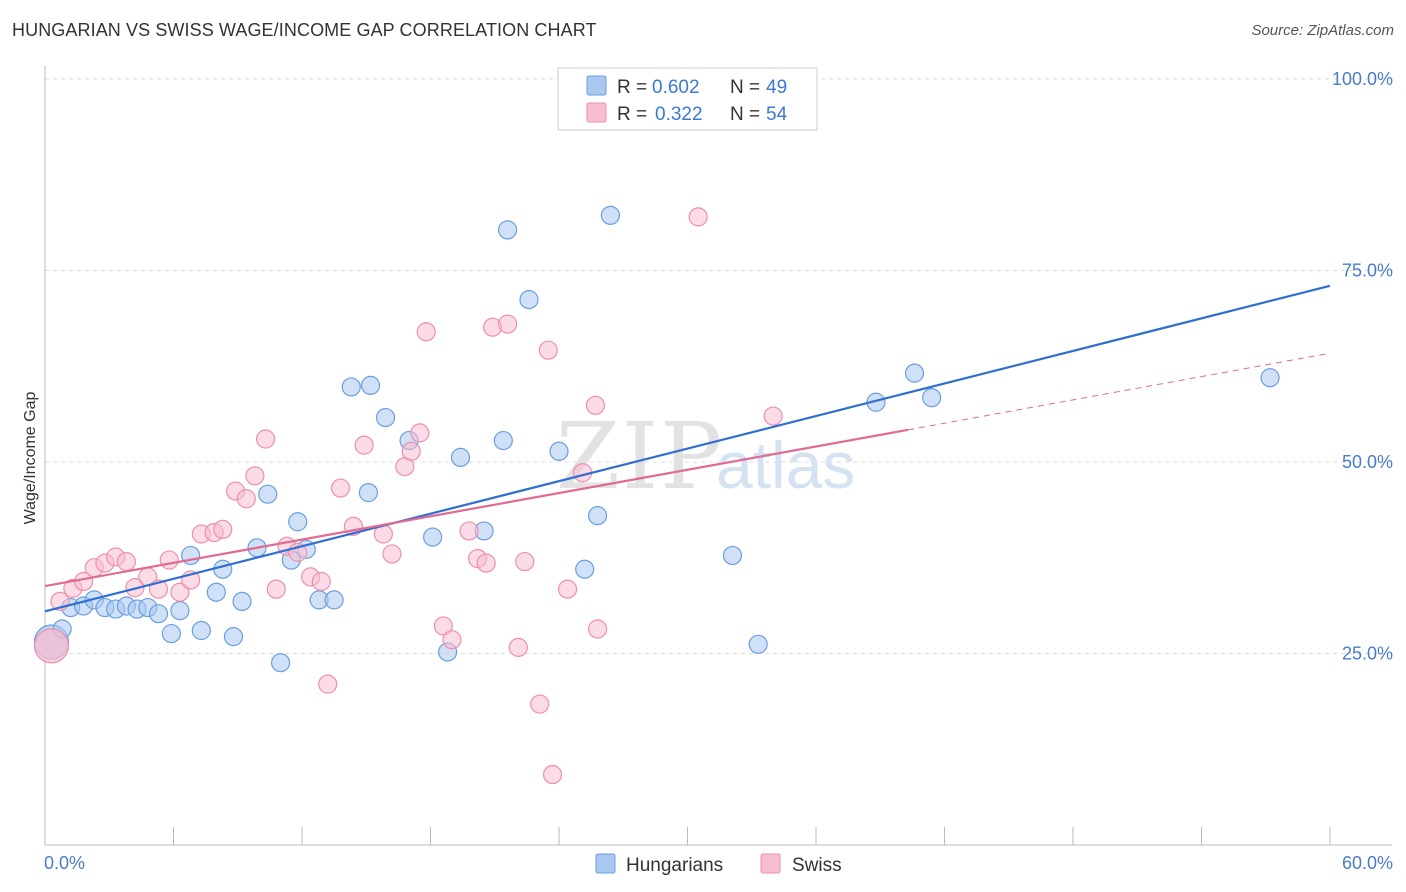 This screenshot has width=1406, height=892. I want to click on bottom-legend-swatch-swiss, so click(770, 863).